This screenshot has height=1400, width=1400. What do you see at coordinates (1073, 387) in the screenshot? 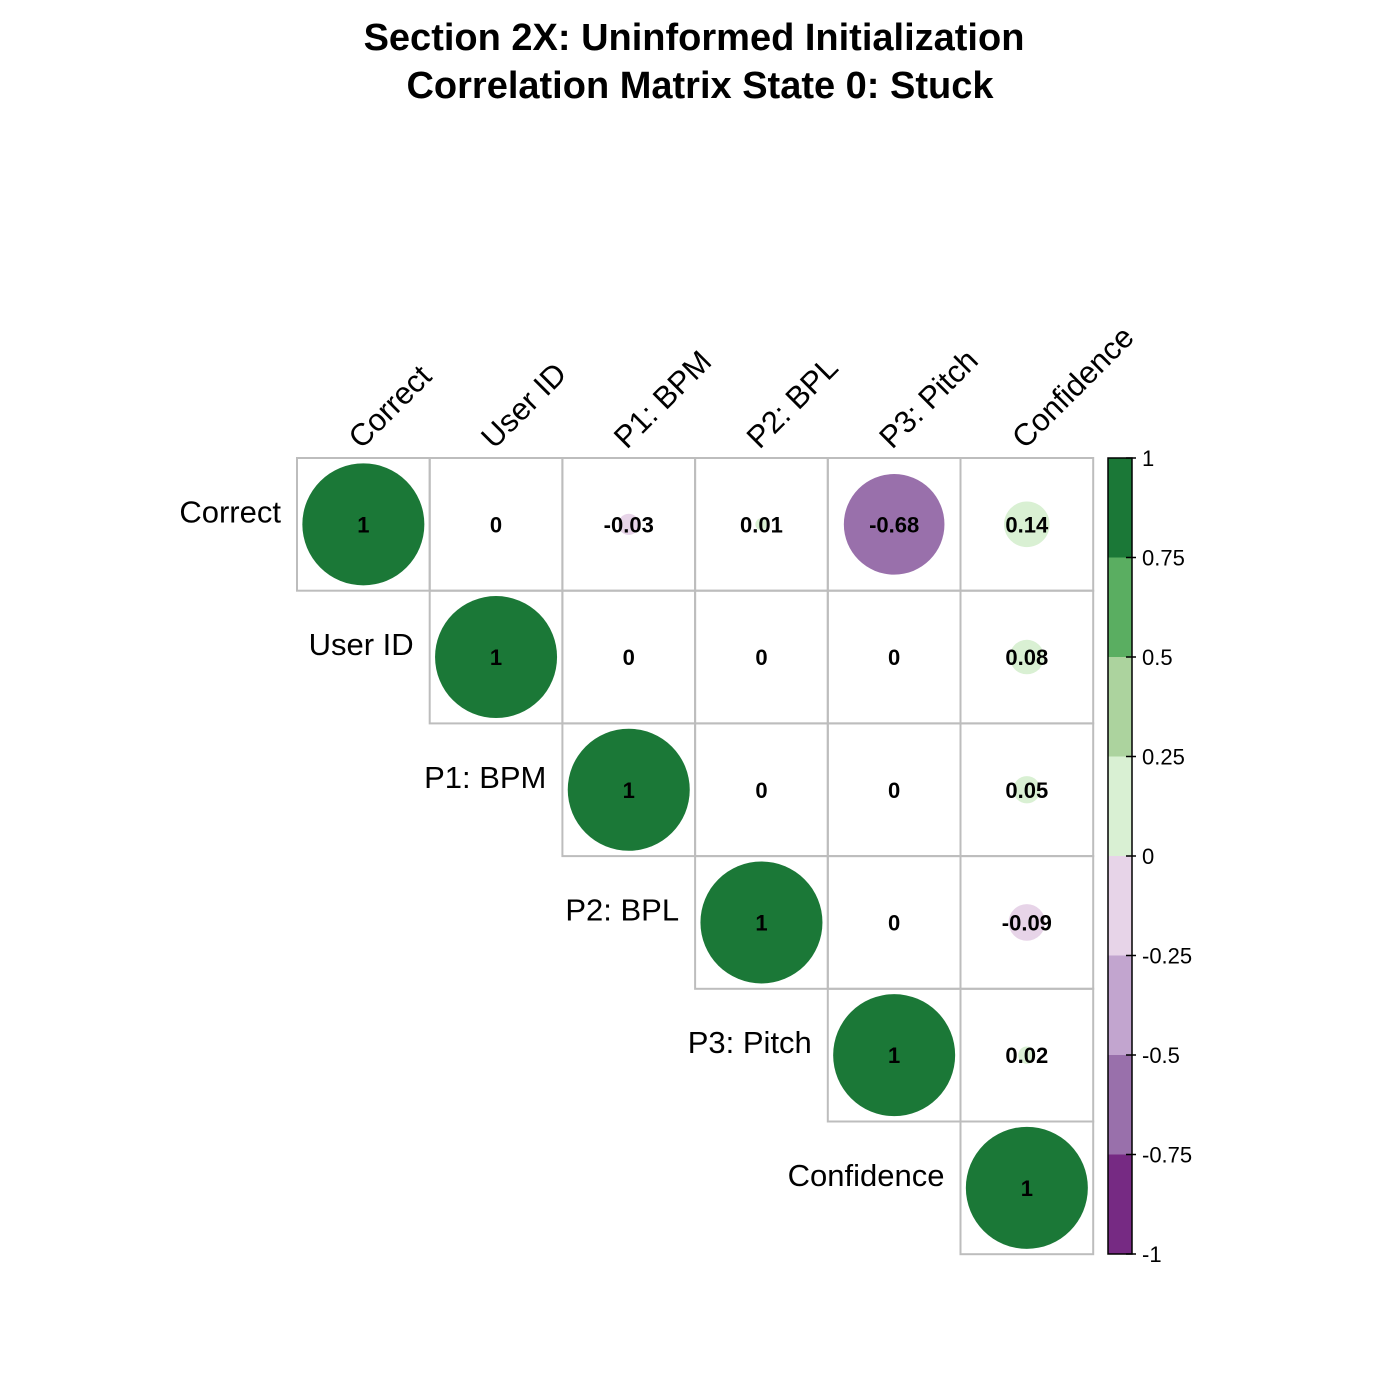
I see `column-label: Confidence` at bounding box center [1073, 387].